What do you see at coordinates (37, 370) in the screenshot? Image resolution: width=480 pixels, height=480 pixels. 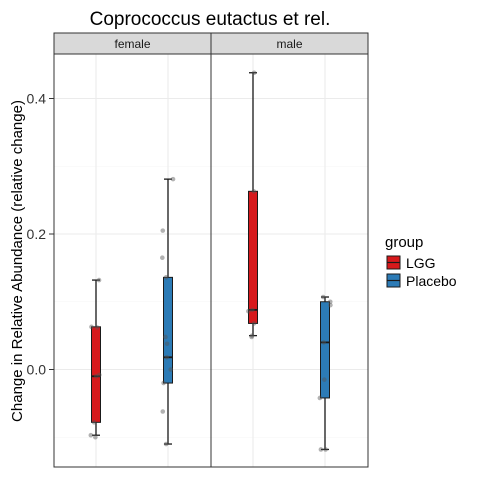 I see `y-tick-label: 0.0` at bounding box center [37, 370].